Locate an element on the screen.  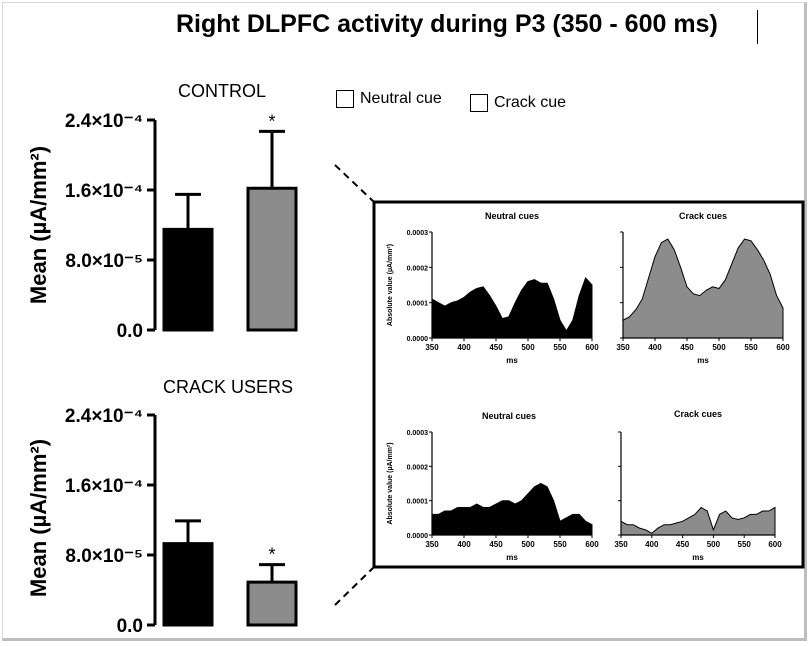
zoom-connector-bottom is located at coordinates (354, 586).